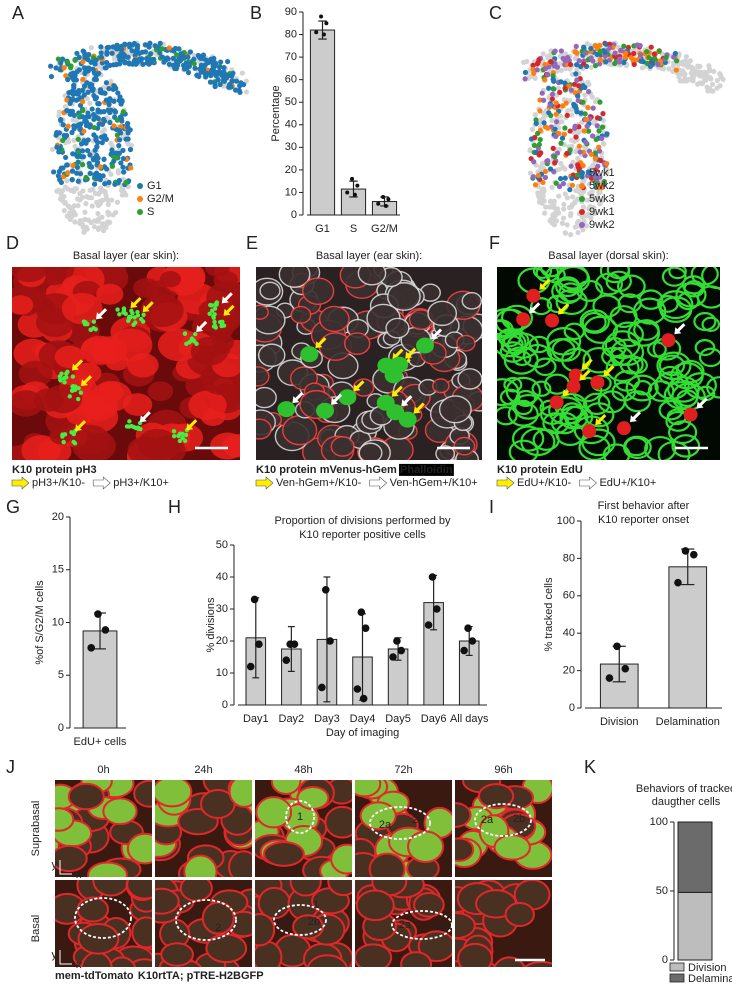 Image resolution: width=732 pixels, height=991 pixels. Describe the element at coordinates (286, 470) in the screenshot. I see `stain-label: K10 protein` at that location.